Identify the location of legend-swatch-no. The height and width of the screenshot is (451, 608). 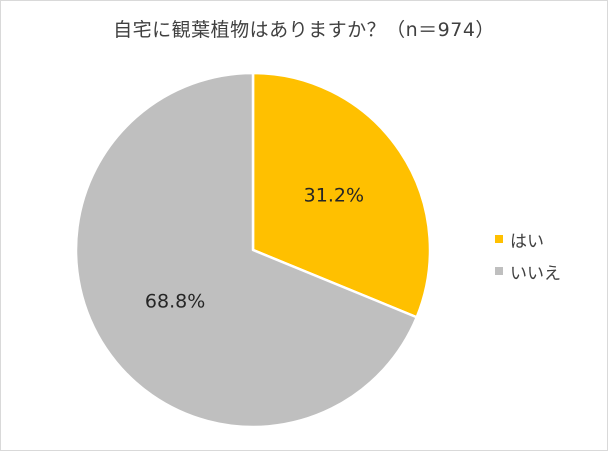
(499, 271).